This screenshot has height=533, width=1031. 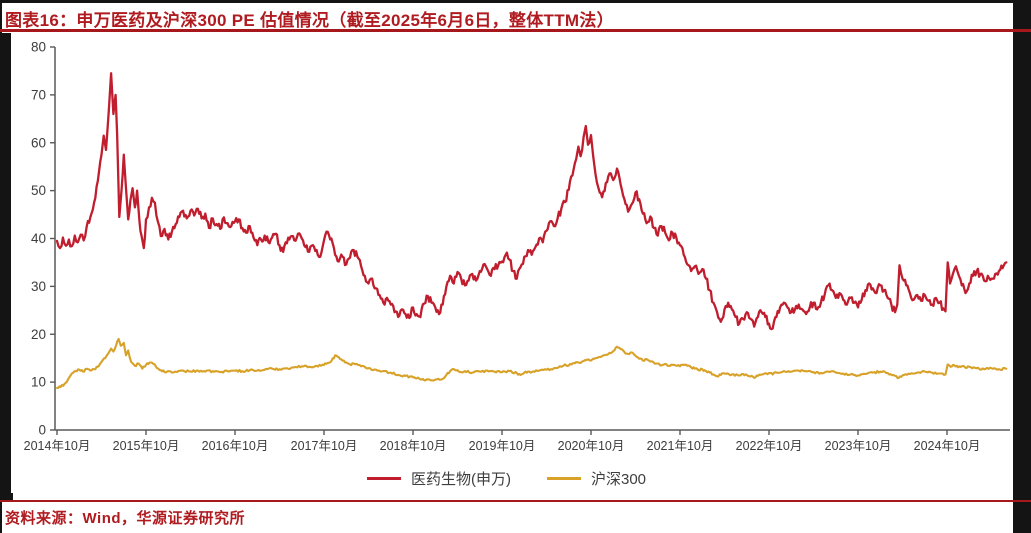 I want to click on y-tick-label: 60, so click(x=38, y=142).